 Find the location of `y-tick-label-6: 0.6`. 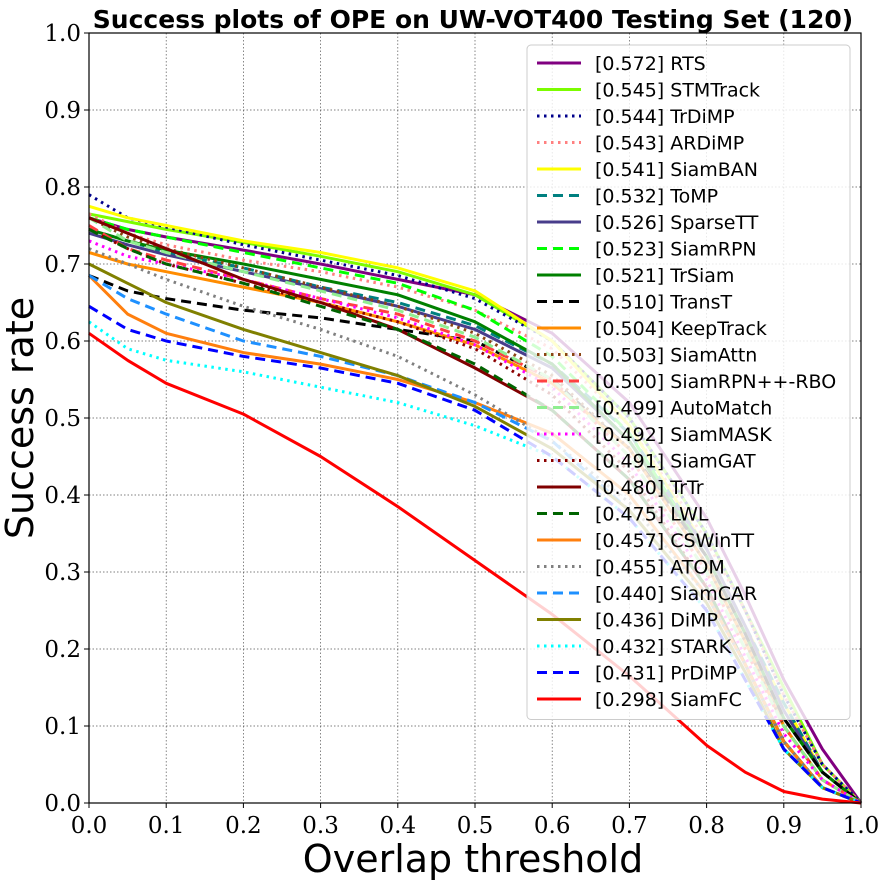

y-tick-label-6: 0.6 is located at coordinates (62, 342).